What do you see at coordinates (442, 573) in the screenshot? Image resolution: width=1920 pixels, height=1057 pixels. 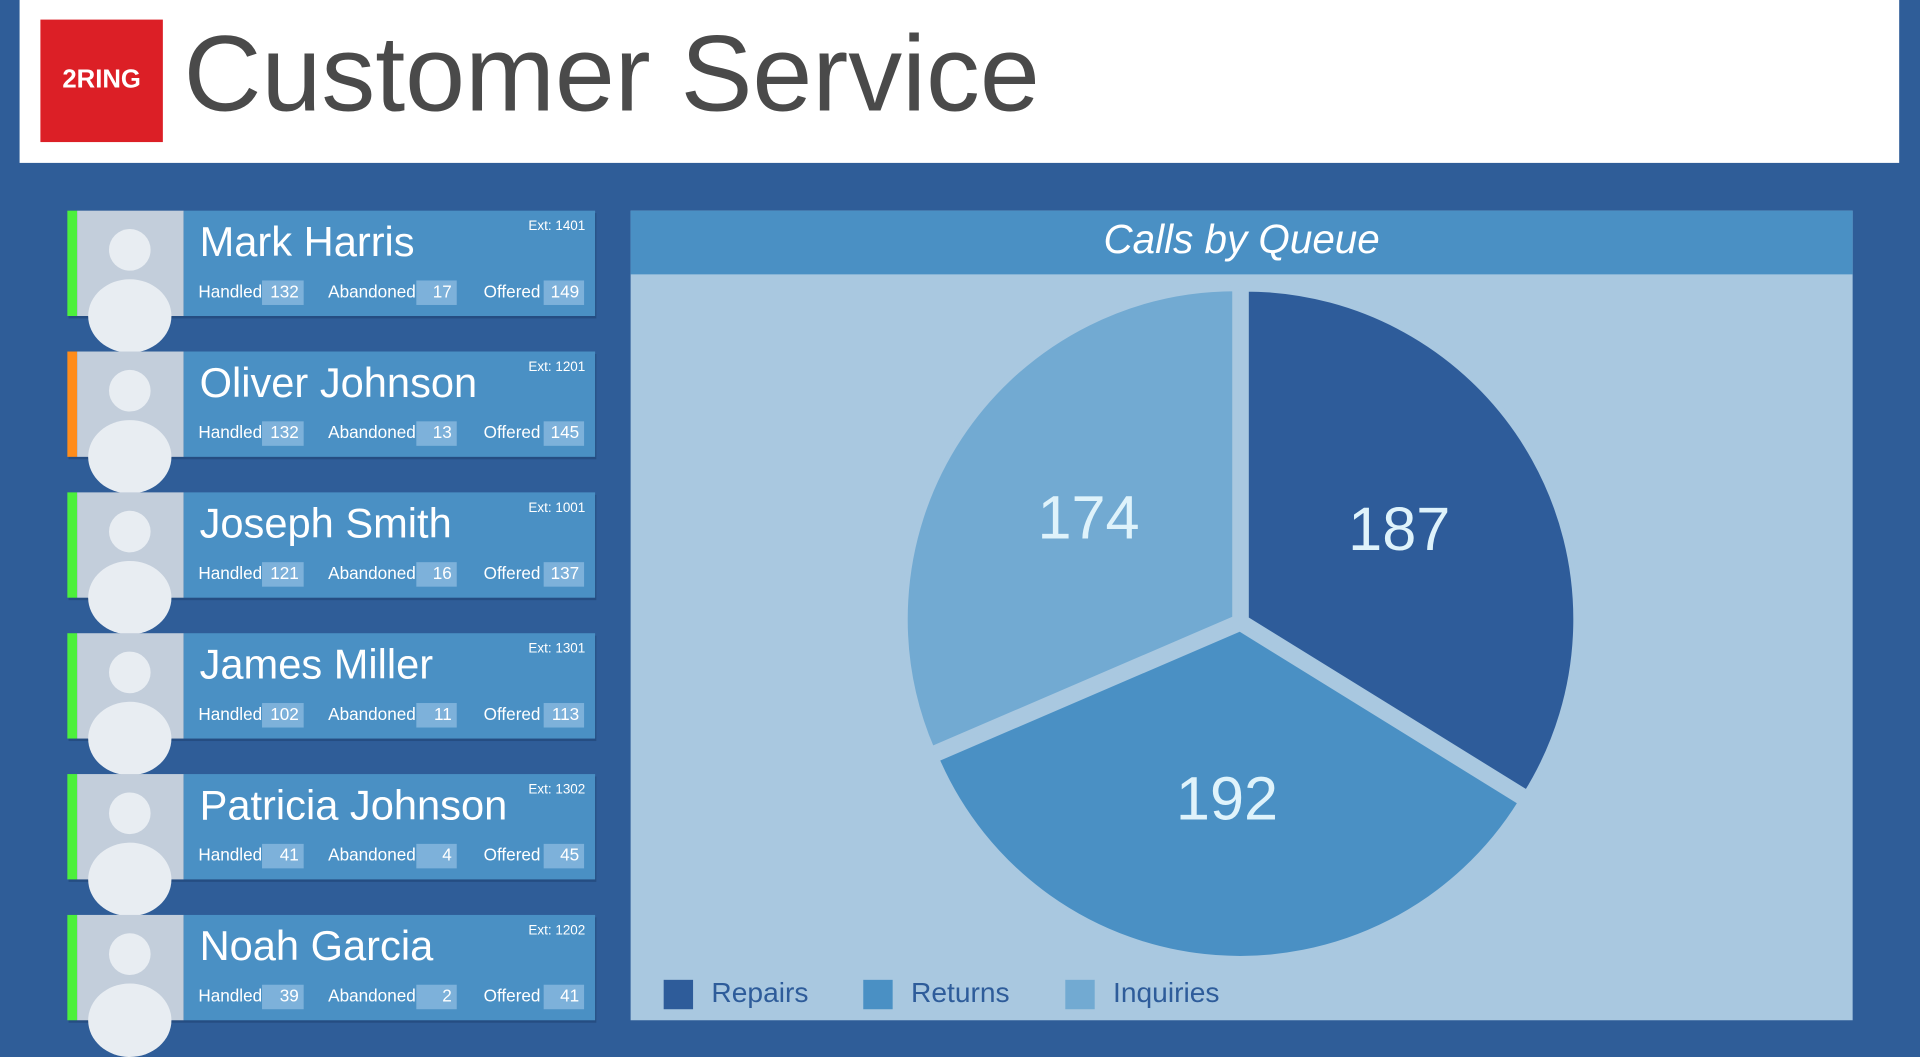 I see `stat-value: 16` at bounding box center [442, 573].